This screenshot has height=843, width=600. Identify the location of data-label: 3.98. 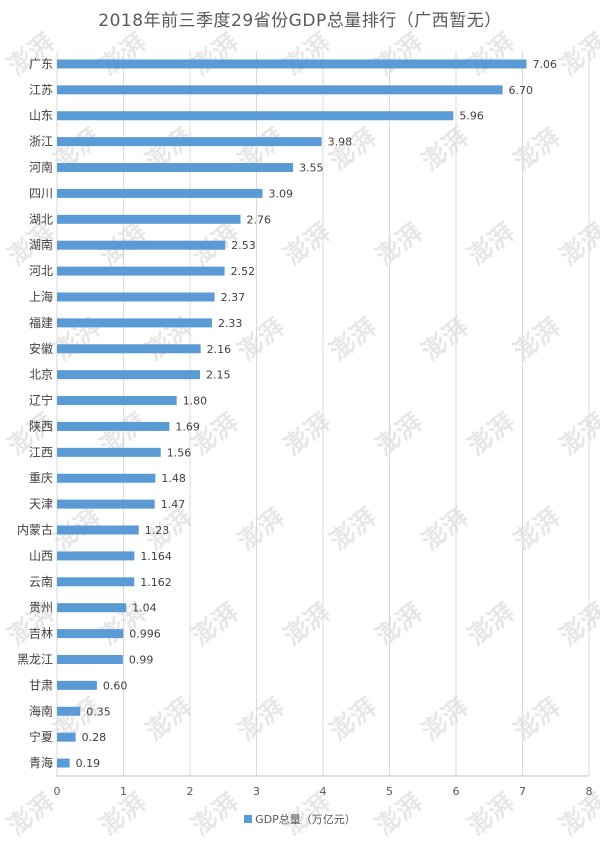
(340, 142).